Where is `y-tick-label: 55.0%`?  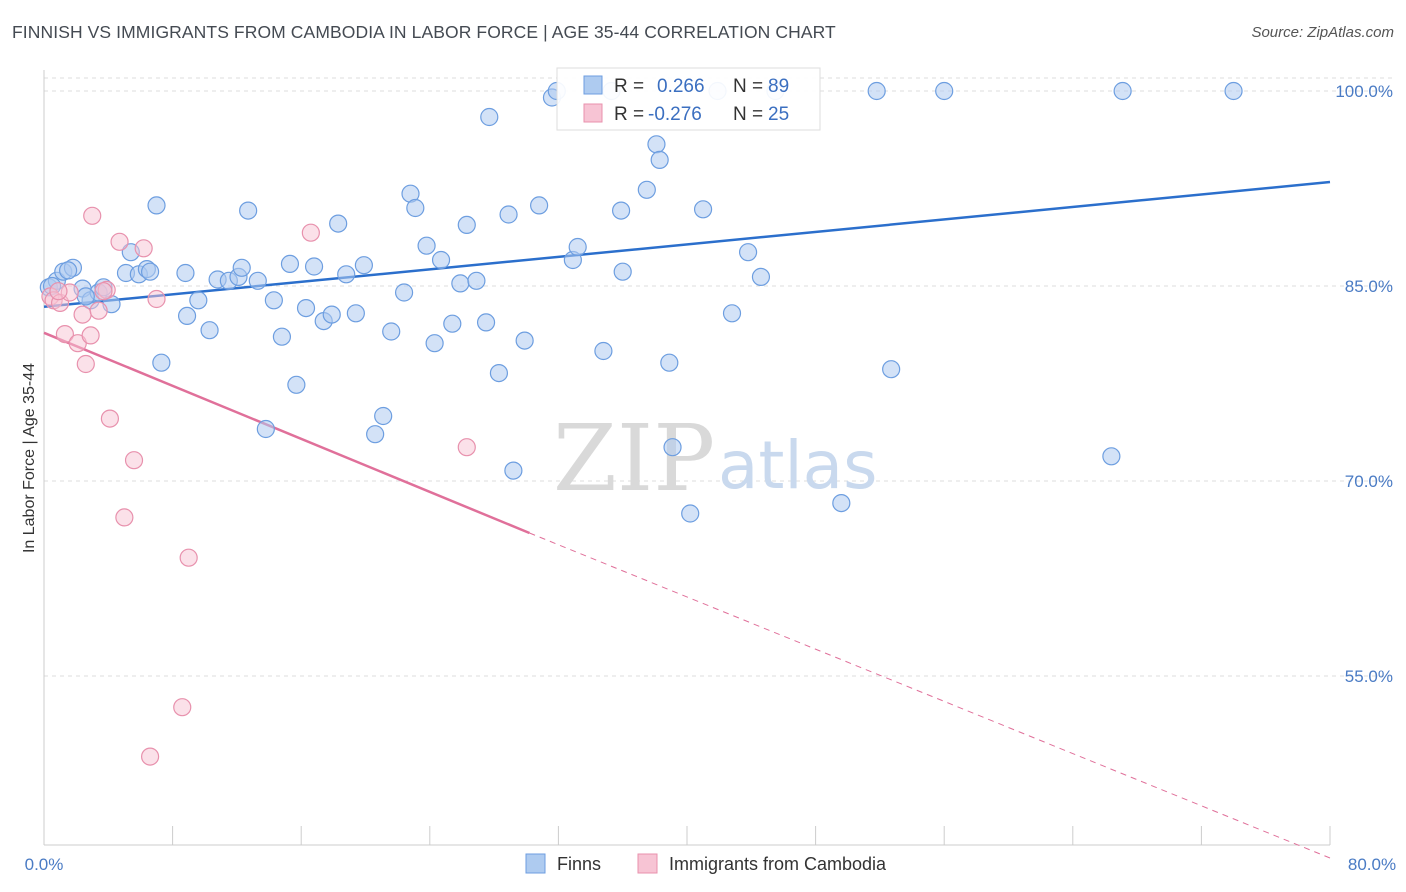
y-tick-label: 55.0% is located at coordinates (1369, 676).